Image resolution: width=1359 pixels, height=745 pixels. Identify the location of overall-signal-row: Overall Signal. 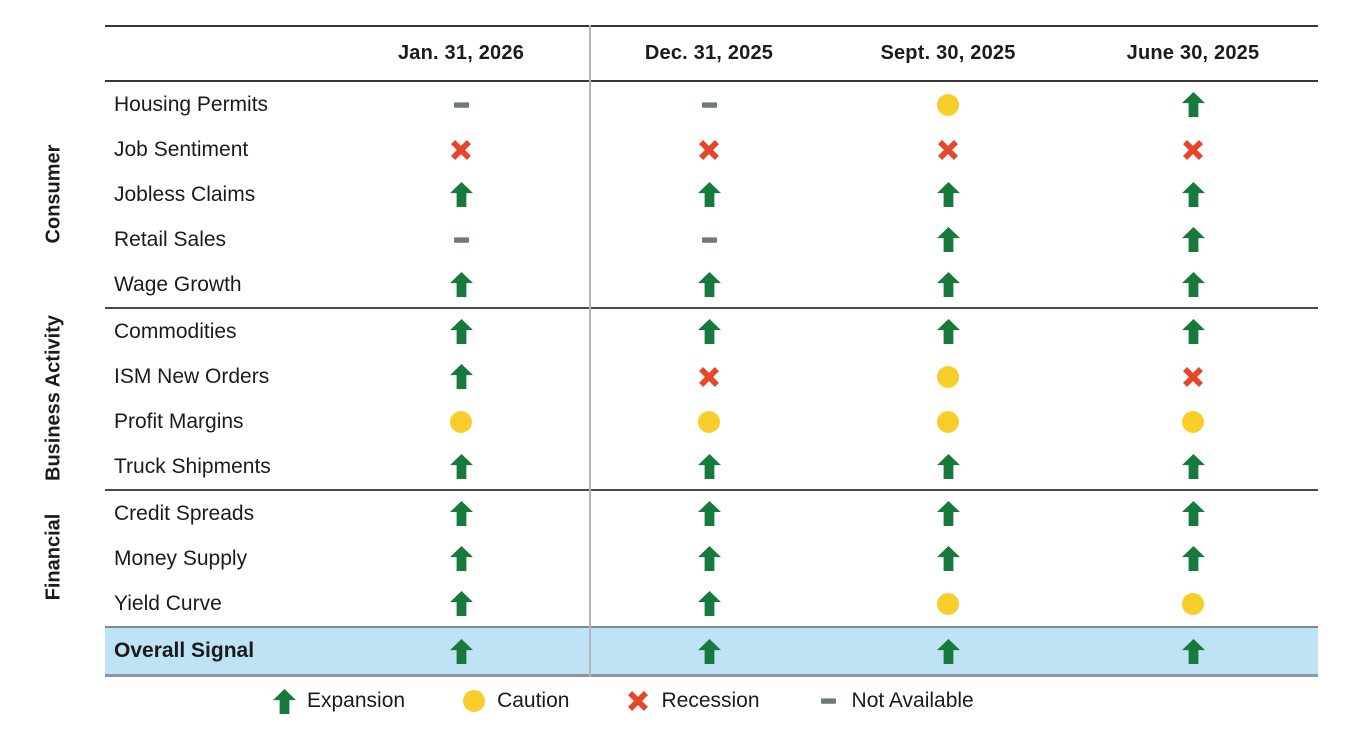
(711, 651).